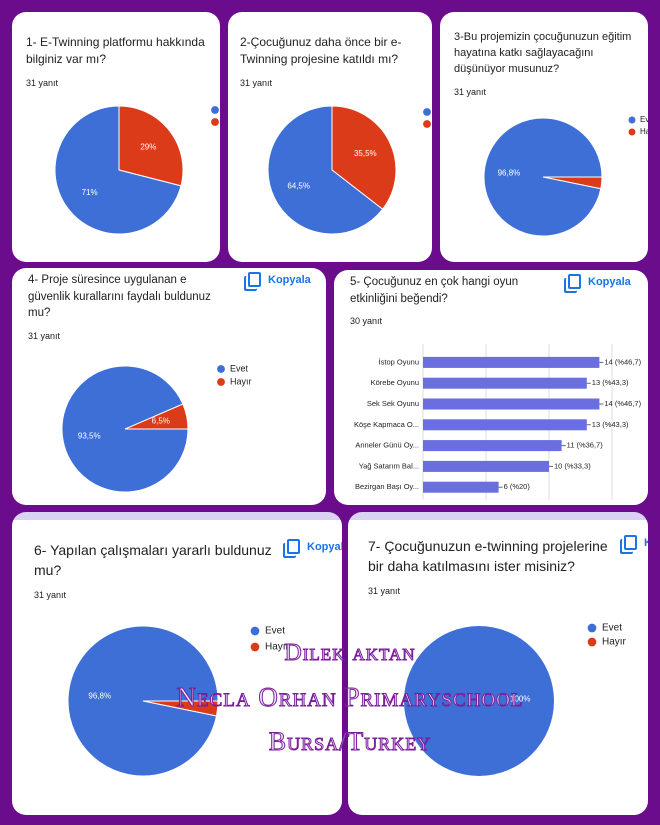 The image size is (660, 825). What do you see at coordinates (572, 465) in the screenshot?
I see `bar-value-label: 10 (%33,3)` at bounding box center [572, 465].